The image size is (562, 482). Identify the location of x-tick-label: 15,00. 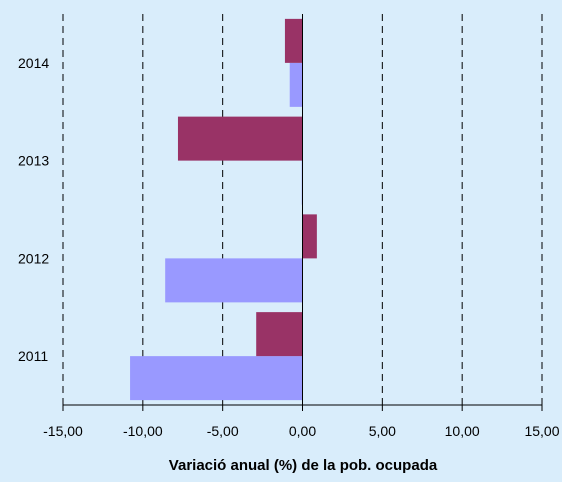
(541, 431).